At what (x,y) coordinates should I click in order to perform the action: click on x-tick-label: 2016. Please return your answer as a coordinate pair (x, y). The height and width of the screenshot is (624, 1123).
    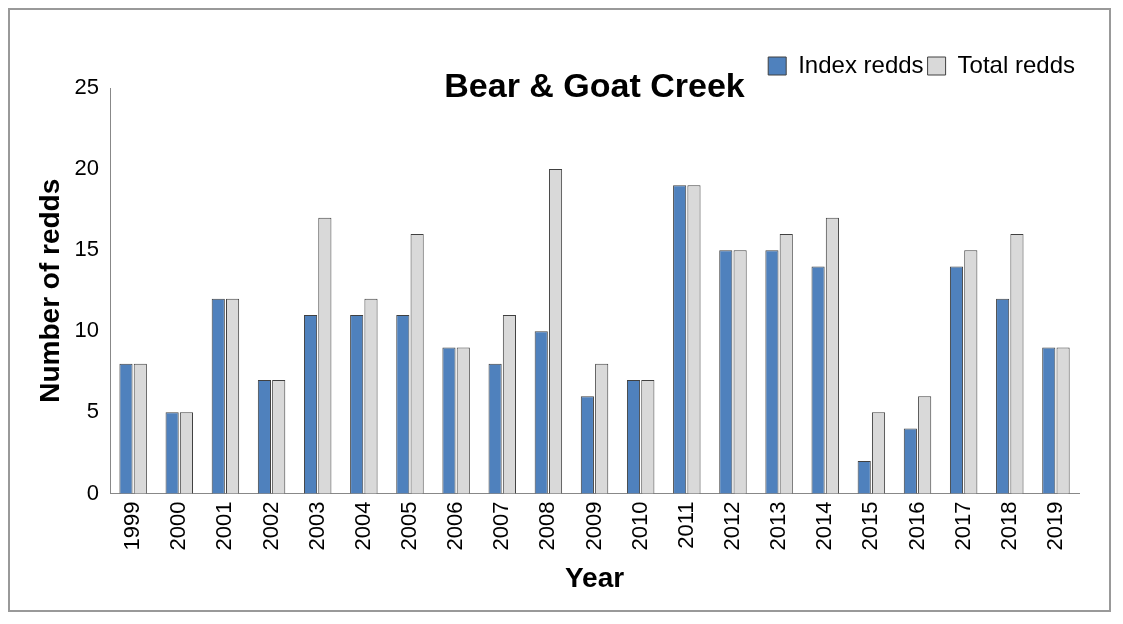
    Looking at the image, I should click on (916, 526).